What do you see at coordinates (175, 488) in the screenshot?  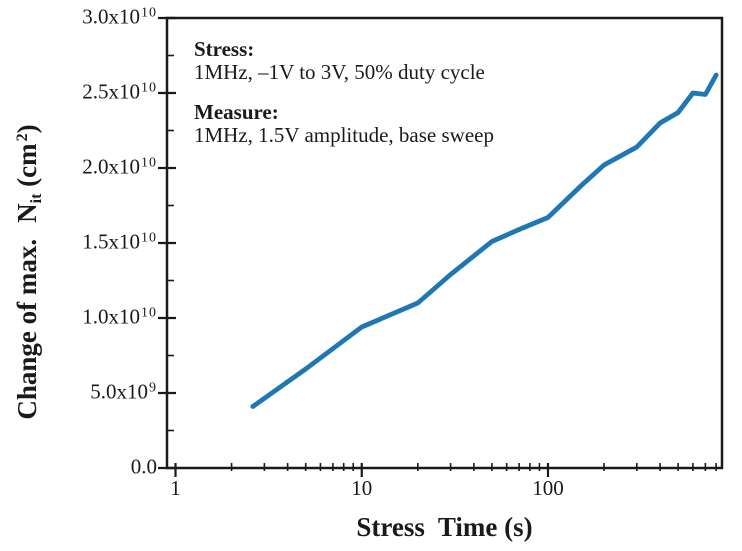 I see `x-tick-label: 1` at bounding box center [175, 488].